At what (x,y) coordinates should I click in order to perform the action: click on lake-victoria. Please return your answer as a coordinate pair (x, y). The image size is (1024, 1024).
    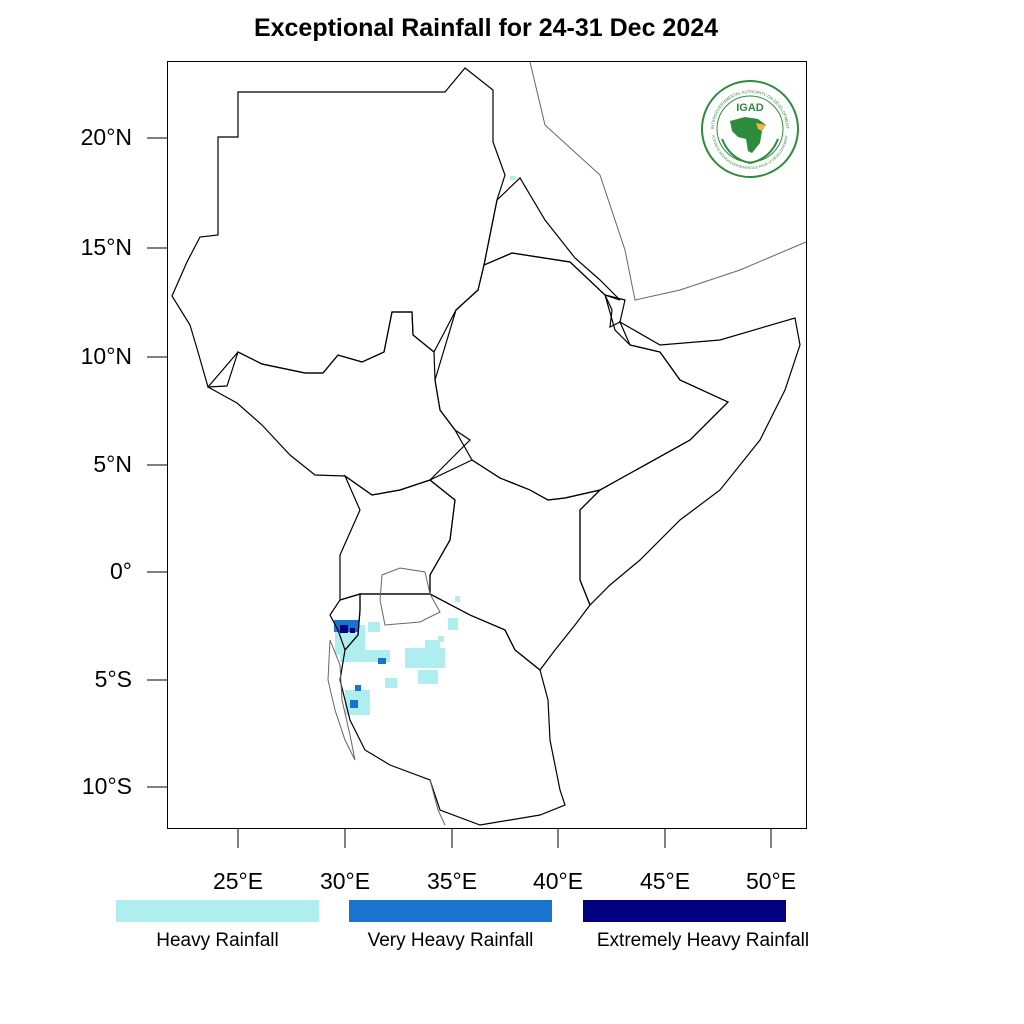
    Looking at the image, I should click on (410, 596).